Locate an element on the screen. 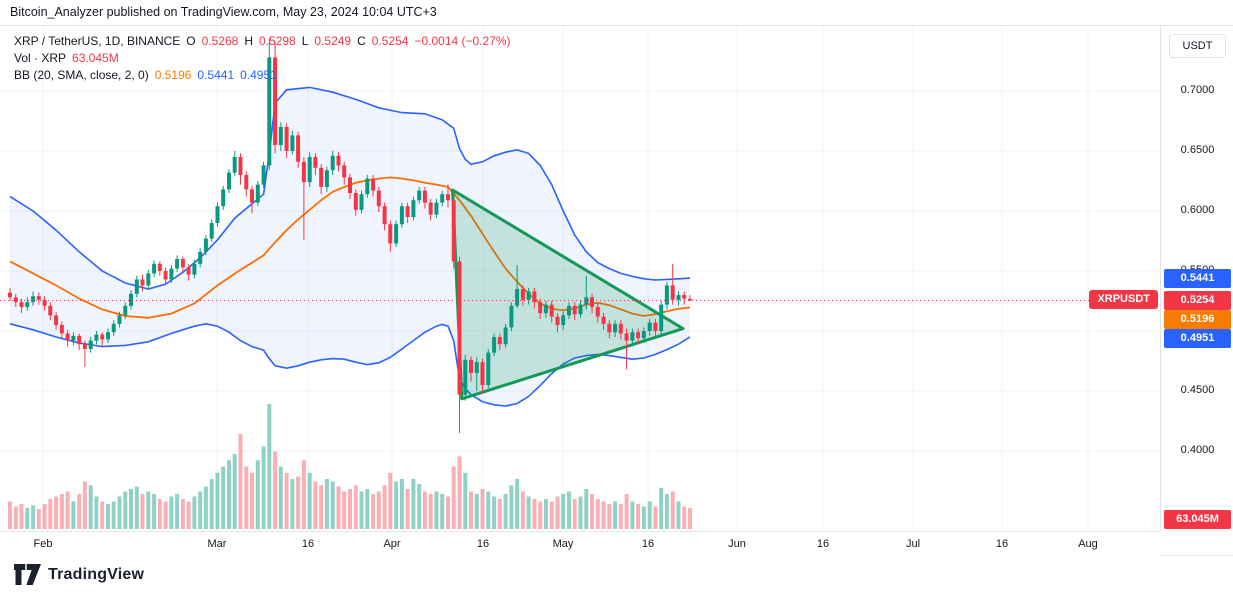  currency-toggle-button: USDT is located at coordinates (1197, 46).